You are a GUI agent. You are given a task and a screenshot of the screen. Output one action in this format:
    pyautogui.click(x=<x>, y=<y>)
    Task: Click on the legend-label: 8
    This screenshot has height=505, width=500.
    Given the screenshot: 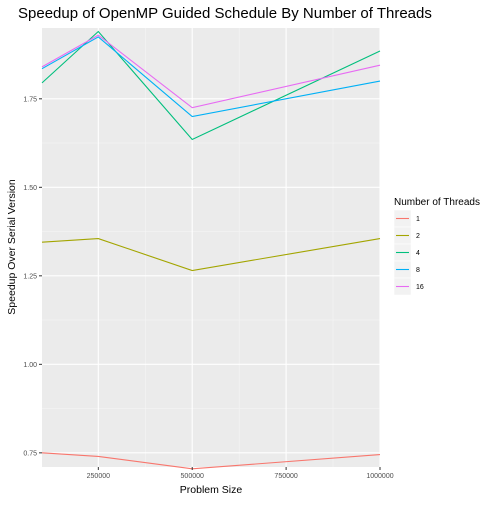 What is the action you would take?
    pyautogui.click(x=418, y=270)
    